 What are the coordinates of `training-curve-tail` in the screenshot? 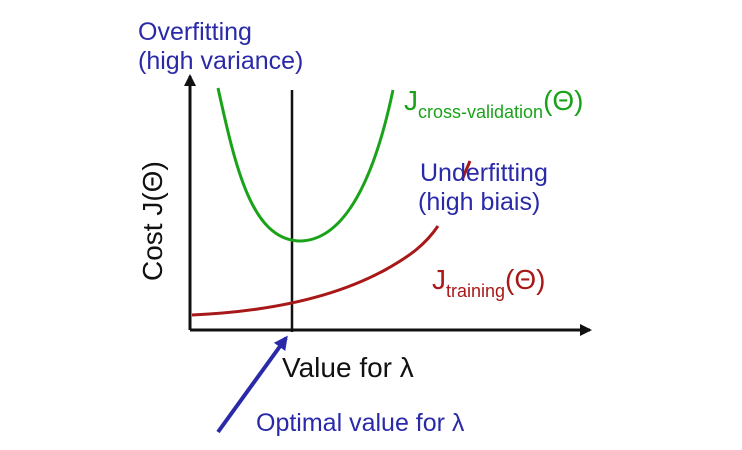 It's located at (466, 170).